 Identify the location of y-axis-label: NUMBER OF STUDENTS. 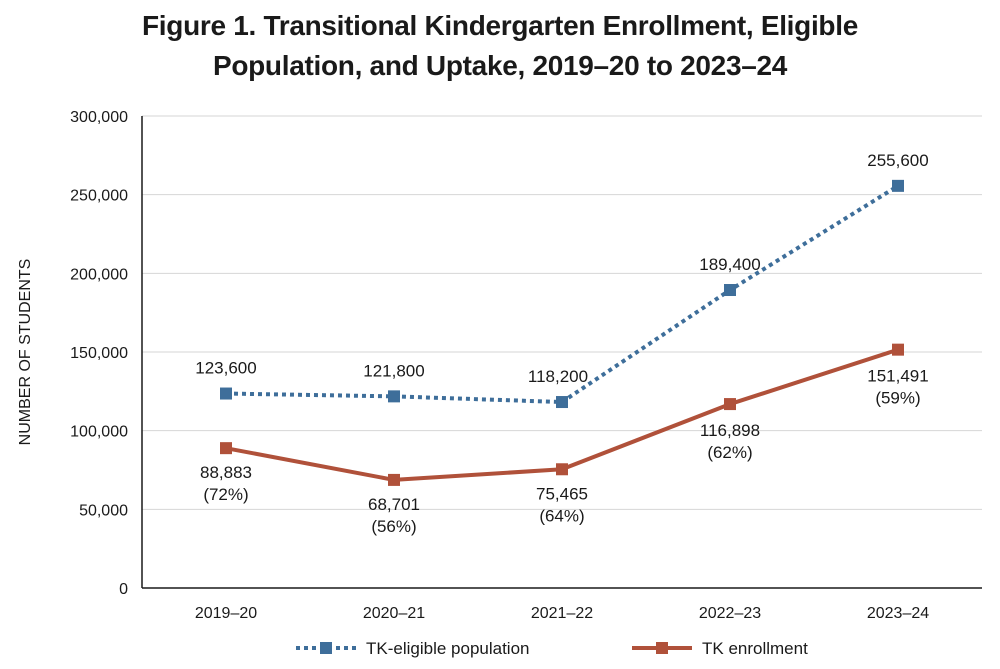
(25, 352).